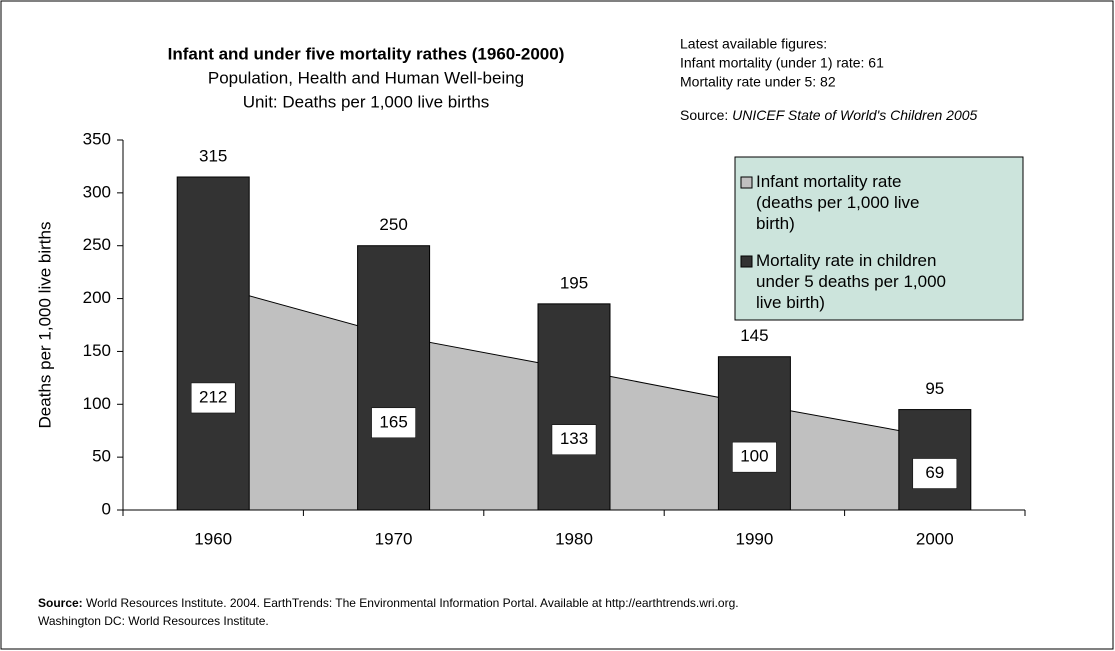  What do you see at coordinates (97, 297) in the screenshot?
I see `y-tick-label: 200` at bounding box center [97, 297].